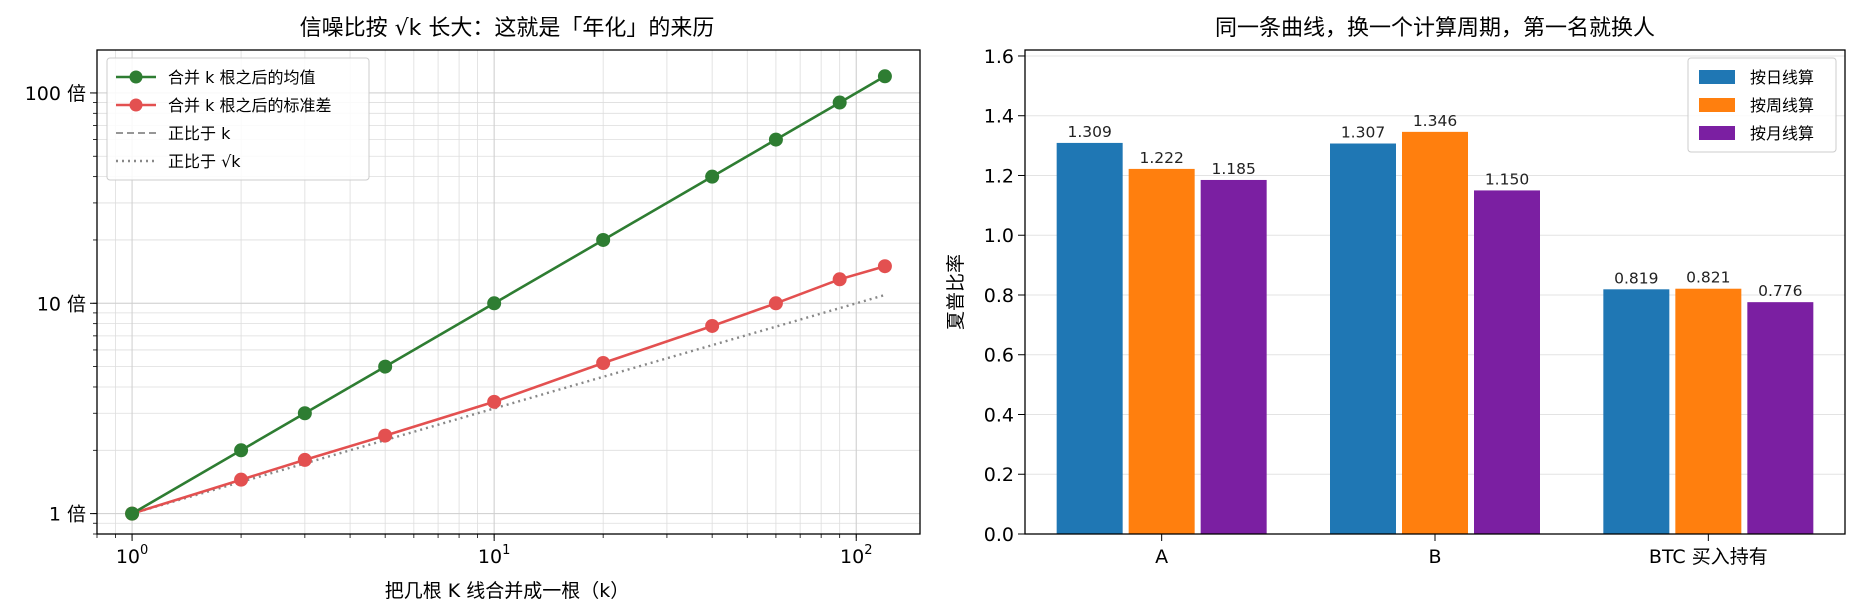 The image size is (1860, 615). Describe the element at coordinates (999, 296) in the screenshot. I see `right-y-tick-label: 0.8` at that location.